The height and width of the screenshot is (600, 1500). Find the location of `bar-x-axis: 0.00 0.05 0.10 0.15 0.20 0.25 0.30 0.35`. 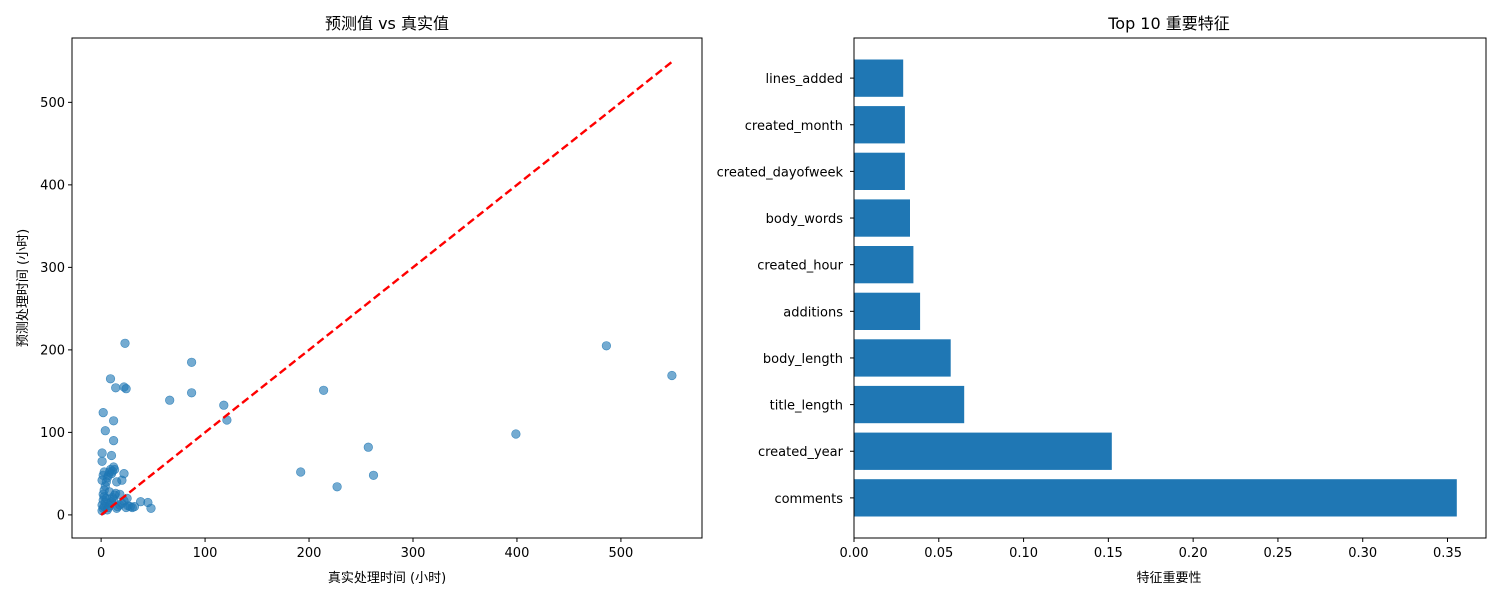

bar-x-axis: 0.00 0.05 0.10 0.15 0.20 0.25 0.30 0.35 is located at coordinates (1151, 549).